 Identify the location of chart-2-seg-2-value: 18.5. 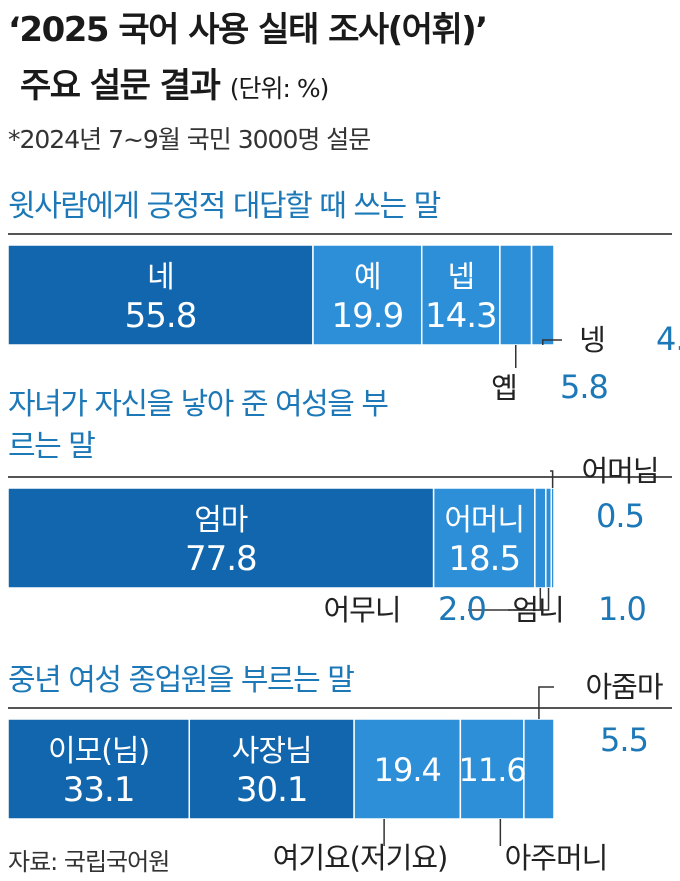
(484, 559).